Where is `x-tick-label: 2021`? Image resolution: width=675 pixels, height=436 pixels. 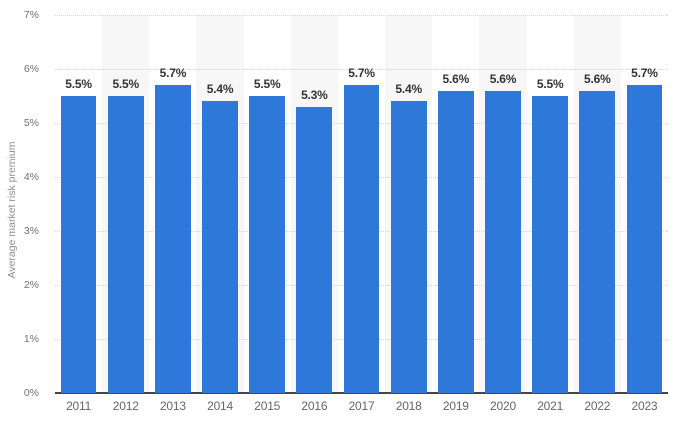
x-tick-label: 2021 is located at coordinates (550, 406).